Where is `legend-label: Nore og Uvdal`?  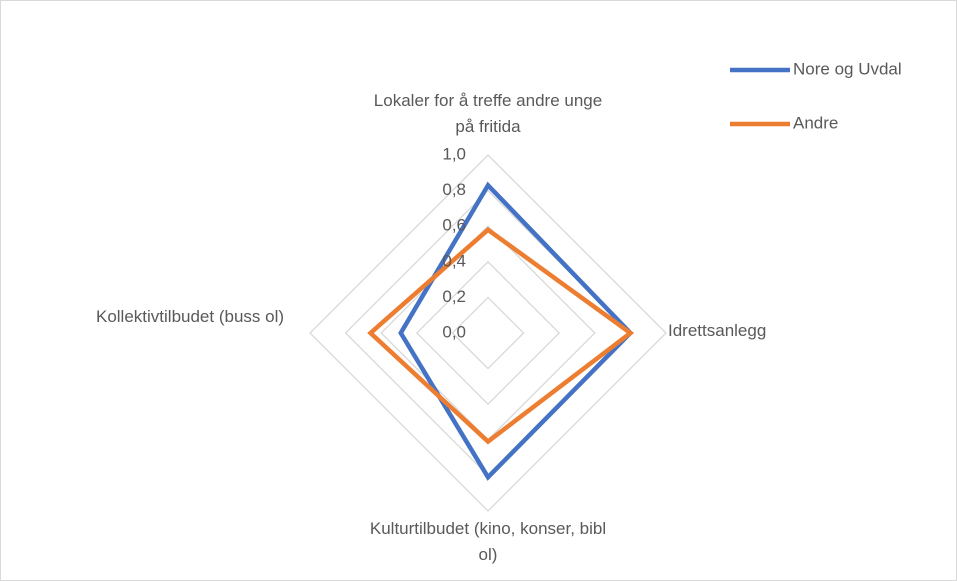 legend-label: Nore og Uvdal is located at coordinates (847, 68).